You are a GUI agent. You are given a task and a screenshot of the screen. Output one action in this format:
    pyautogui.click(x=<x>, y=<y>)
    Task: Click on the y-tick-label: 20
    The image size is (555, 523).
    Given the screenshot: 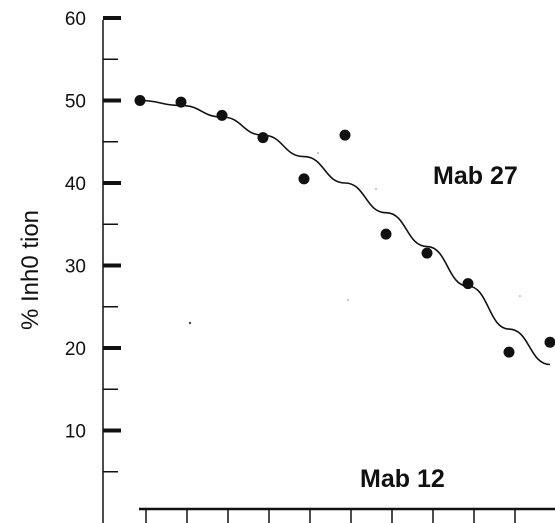 What is the action you would take?
    pyautogui.click(x=75, y=349)
    